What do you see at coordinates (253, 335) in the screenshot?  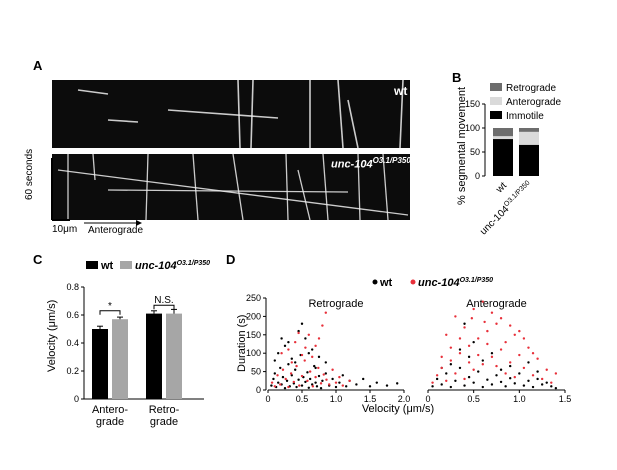 I see `chart-d-ytick-label: 150` at bounding box center [253, 335].